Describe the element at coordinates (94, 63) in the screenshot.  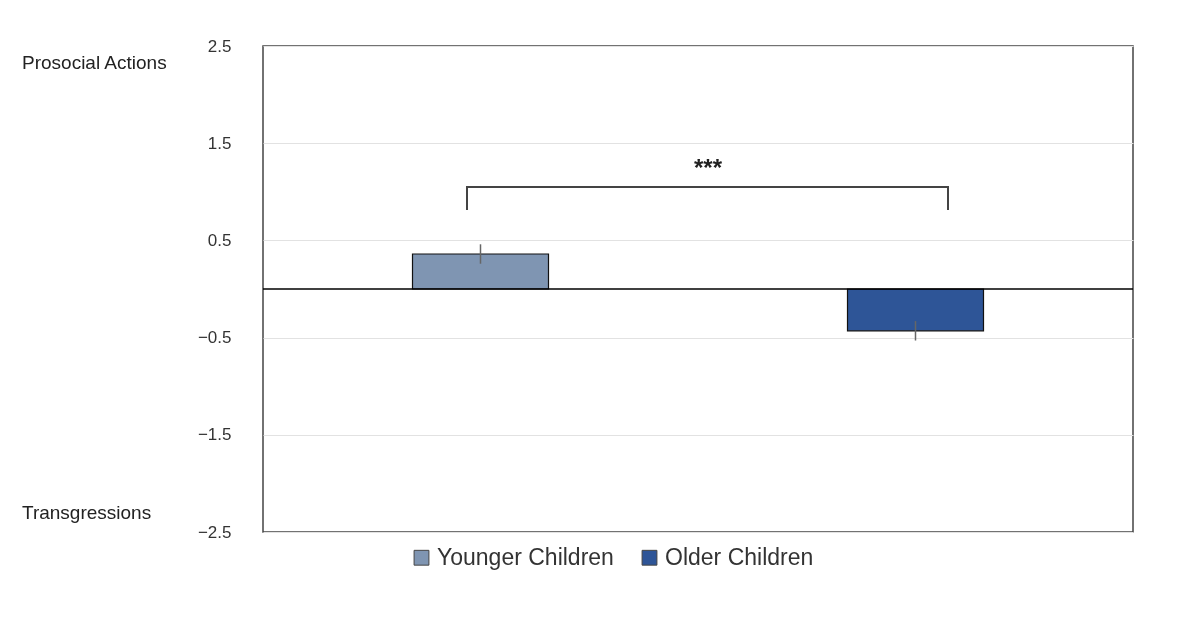
I see `text: Prosocial Actions` at that location.